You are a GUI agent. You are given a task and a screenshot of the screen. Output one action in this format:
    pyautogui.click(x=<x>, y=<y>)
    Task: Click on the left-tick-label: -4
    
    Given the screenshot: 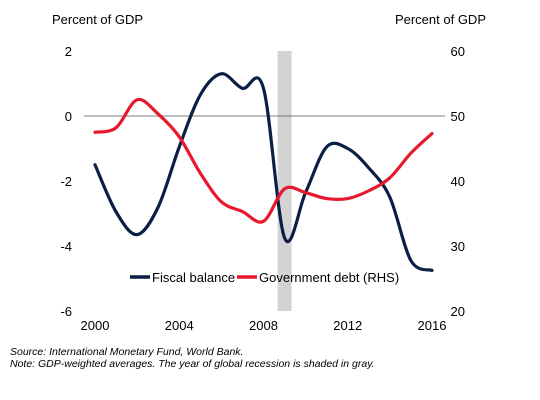 What is the action you would take?
    pyautogui.click(x=66, y=246)
    